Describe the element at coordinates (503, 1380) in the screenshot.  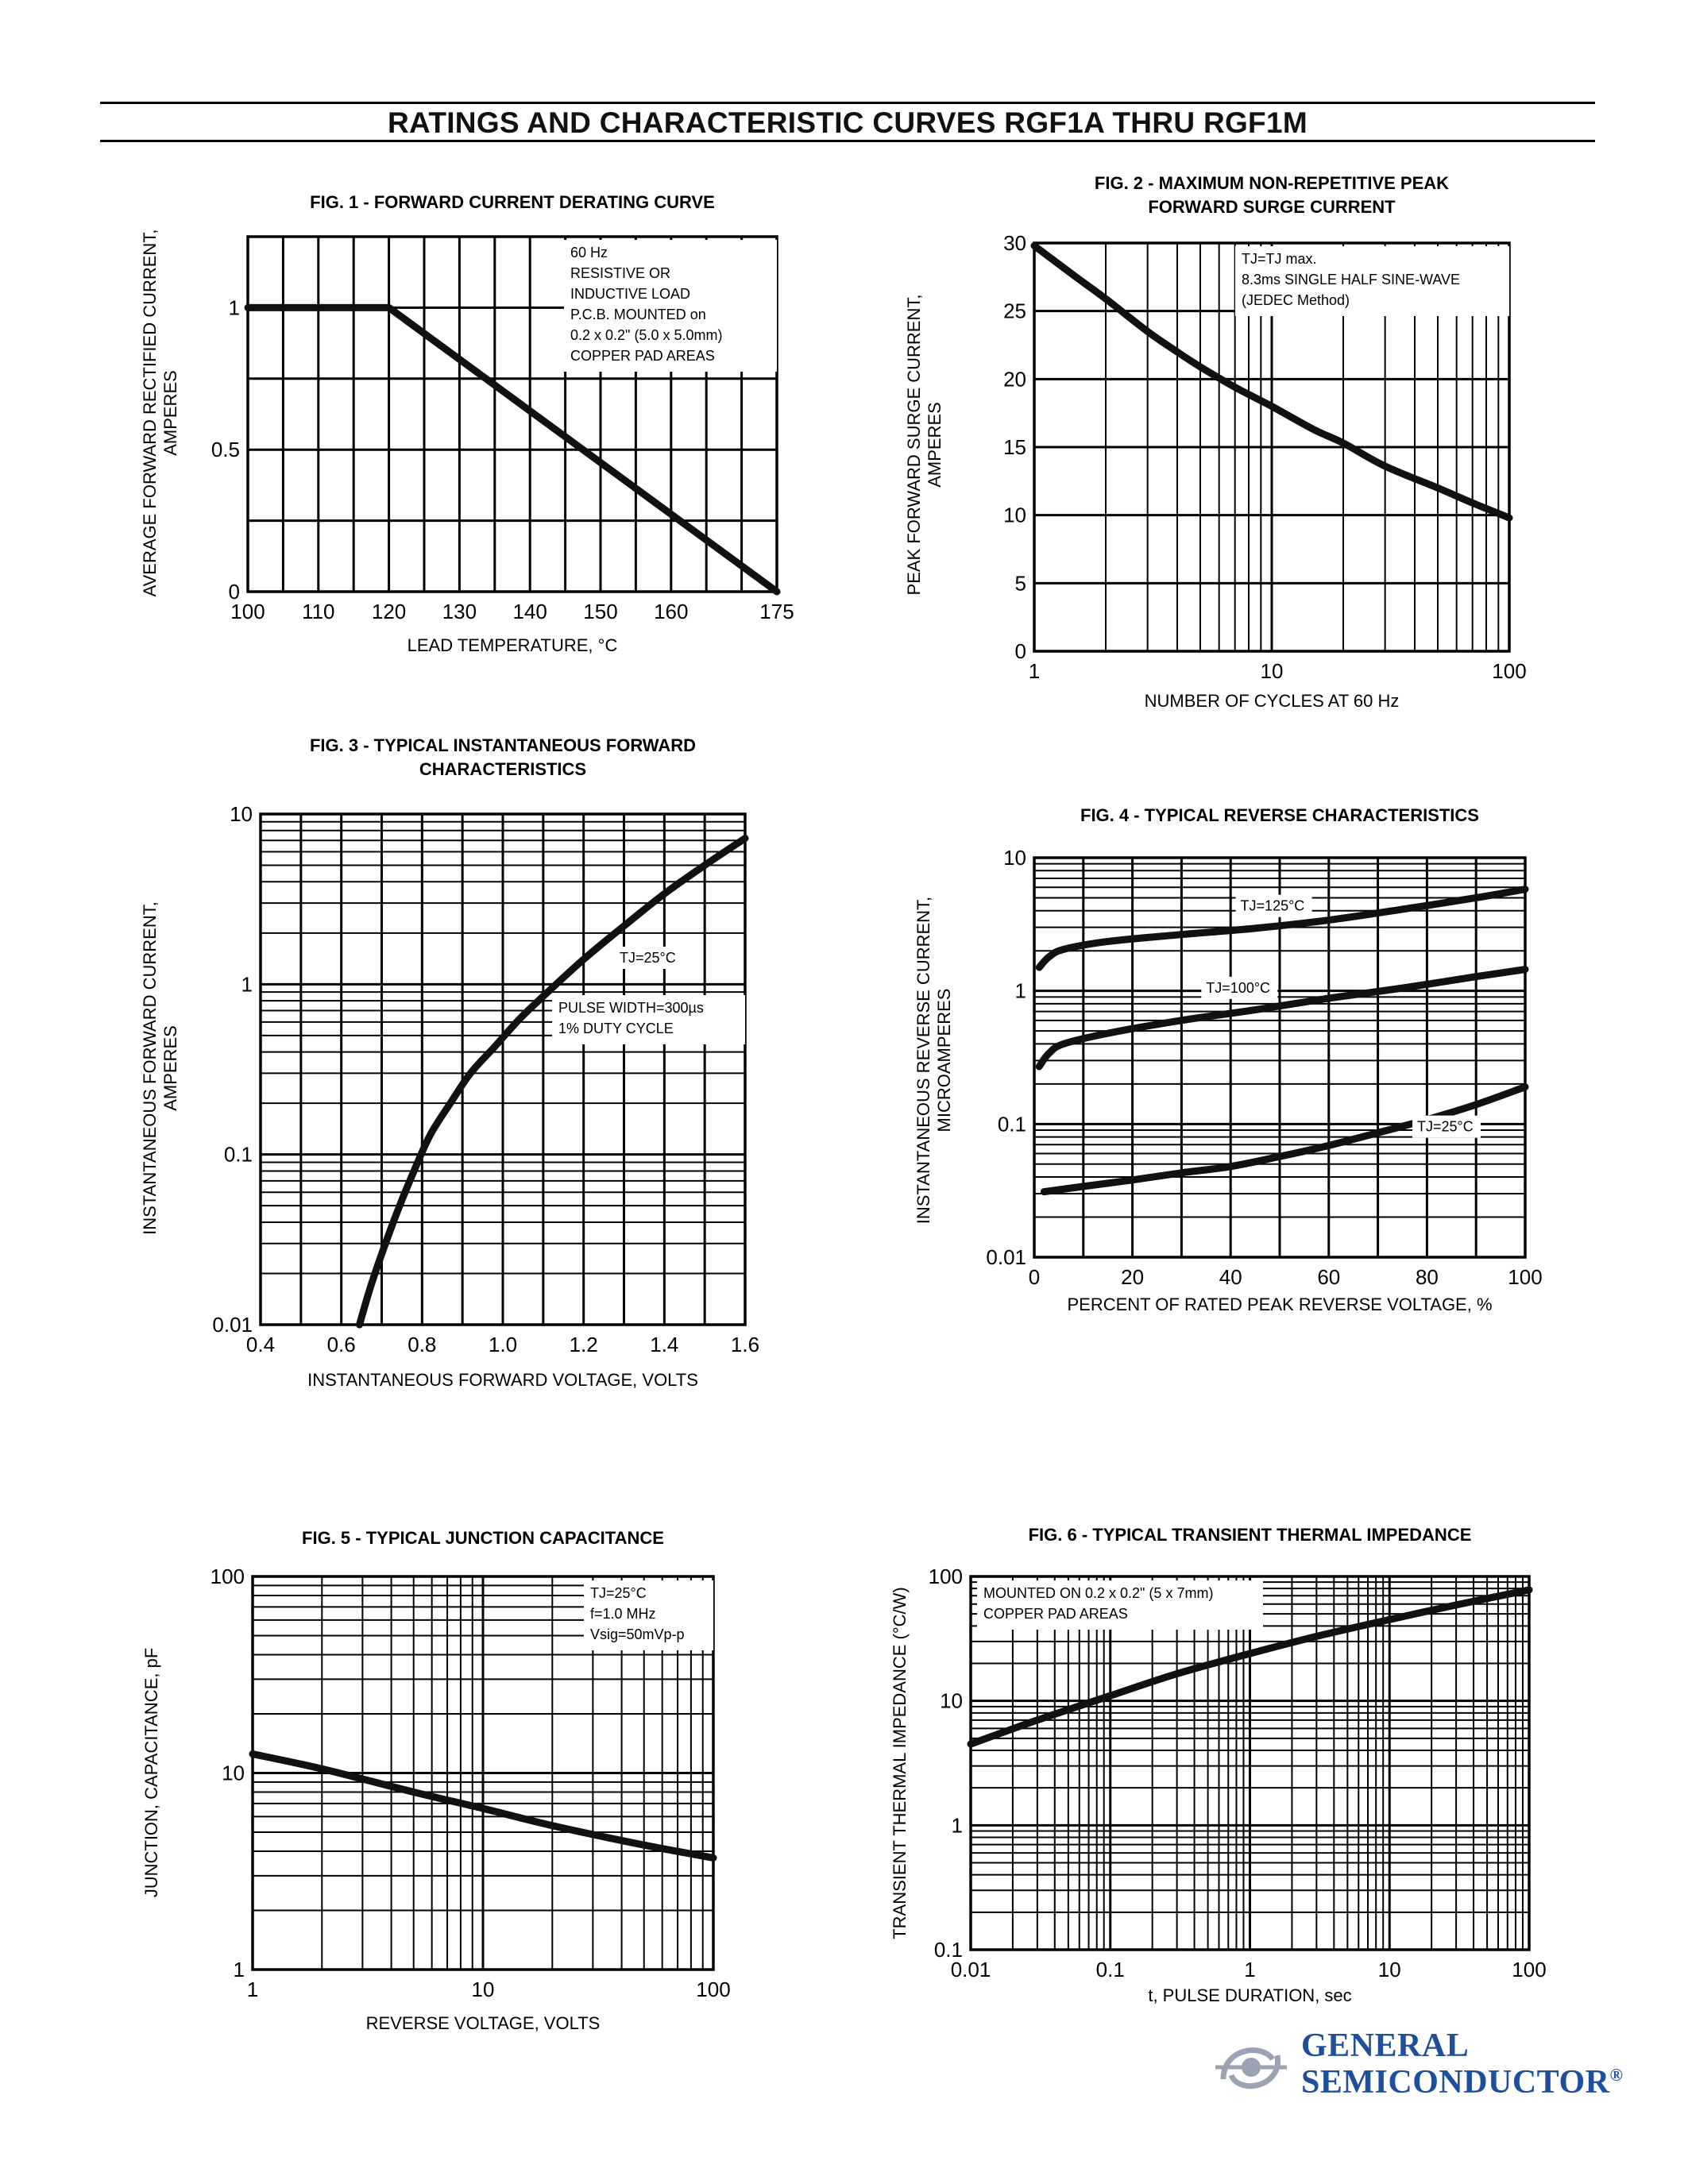
I see `fig3-x-axis-label: INSTANTANEOUS FORWARD VOLTAGE, VOLTS` at that location.